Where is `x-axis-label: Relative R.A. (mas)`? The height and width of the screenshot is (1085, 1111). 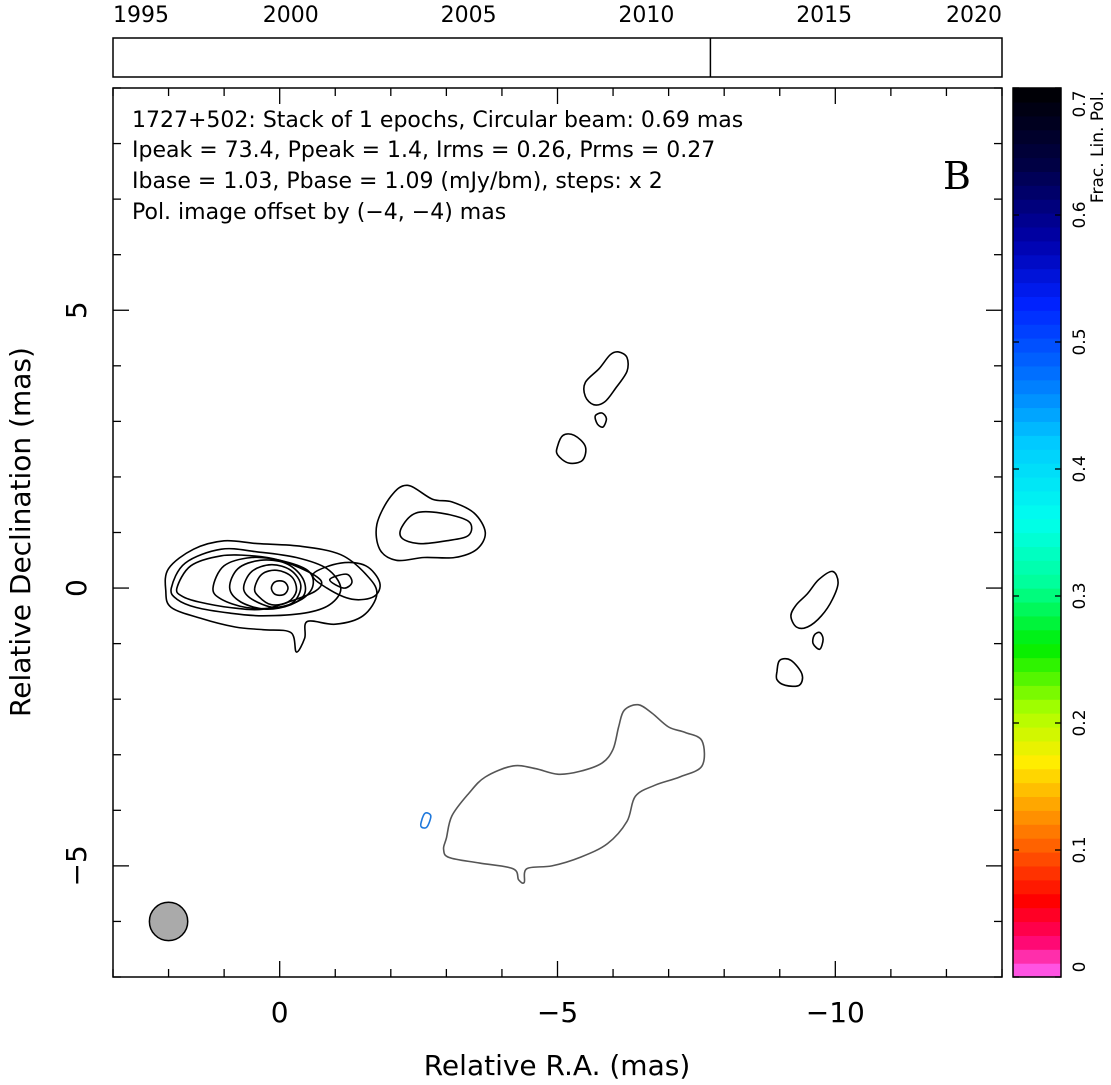 x-axis-label: Relative R.A. (mas) is located at coordinates (557, 1065).